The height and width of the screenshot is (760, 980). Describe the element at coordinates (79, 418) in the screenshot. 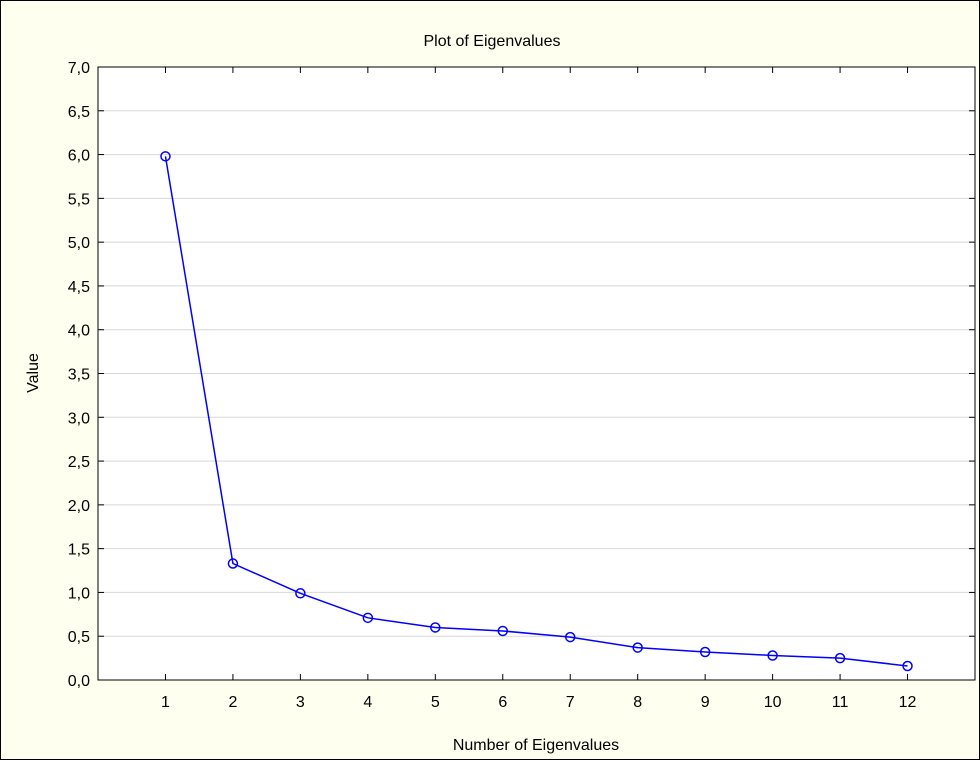

I see `y-tick-label: 3,0` at that location.